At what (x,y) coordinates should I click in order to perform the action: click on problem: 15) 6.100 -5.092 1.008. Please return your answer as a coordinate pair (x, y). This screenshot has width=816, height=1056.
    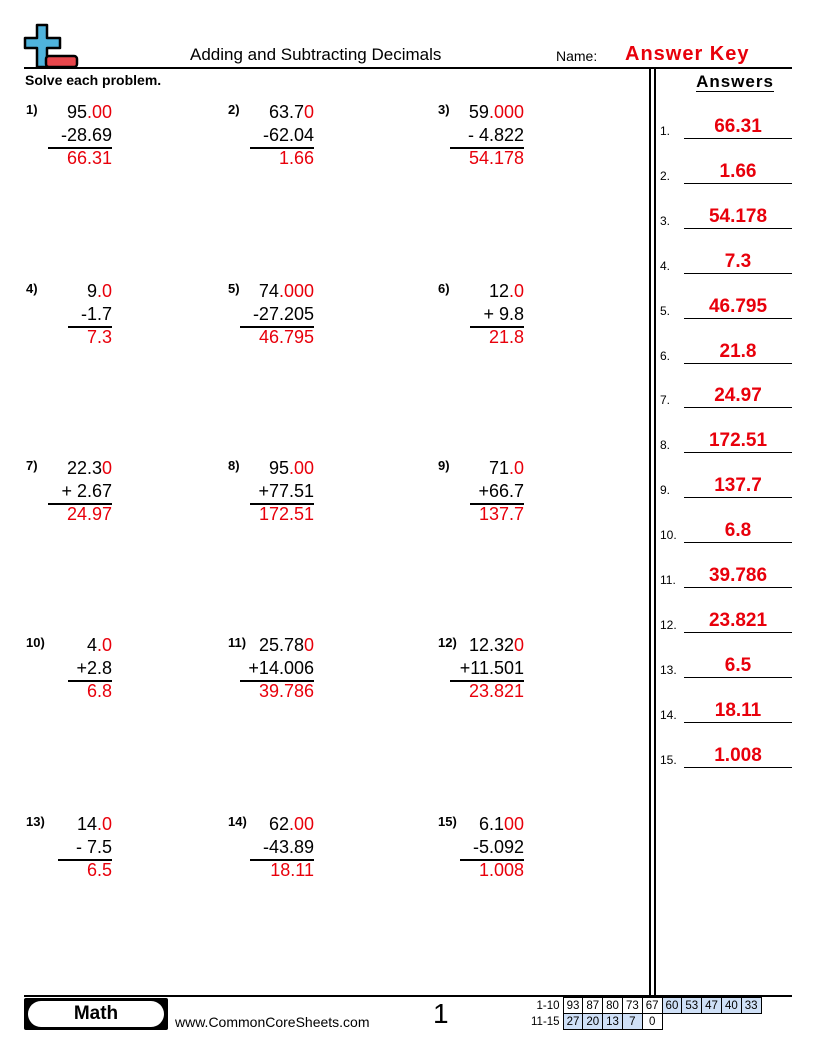
    Looking at the image, I should click on (518, 864).